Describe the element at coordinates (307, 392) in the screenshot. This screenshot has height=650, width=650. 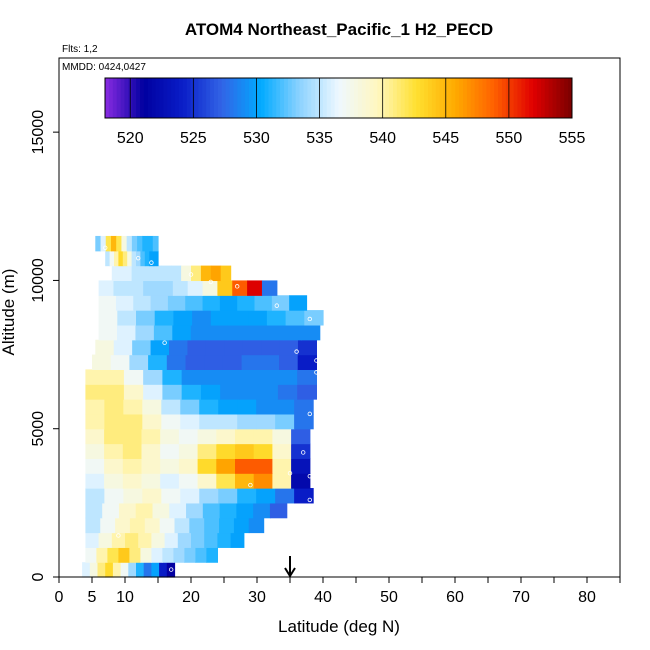
I see `heat-cell-r12-c11` at that location.